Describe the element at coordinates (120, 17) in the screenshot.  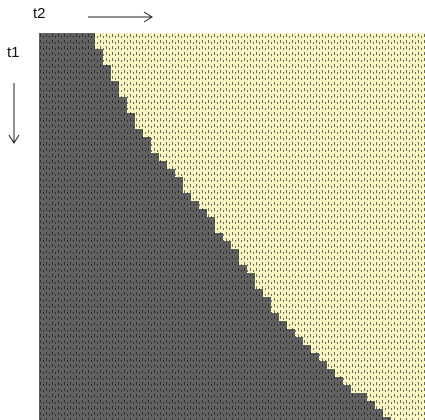
I see `arrow-right-icon` at that location.